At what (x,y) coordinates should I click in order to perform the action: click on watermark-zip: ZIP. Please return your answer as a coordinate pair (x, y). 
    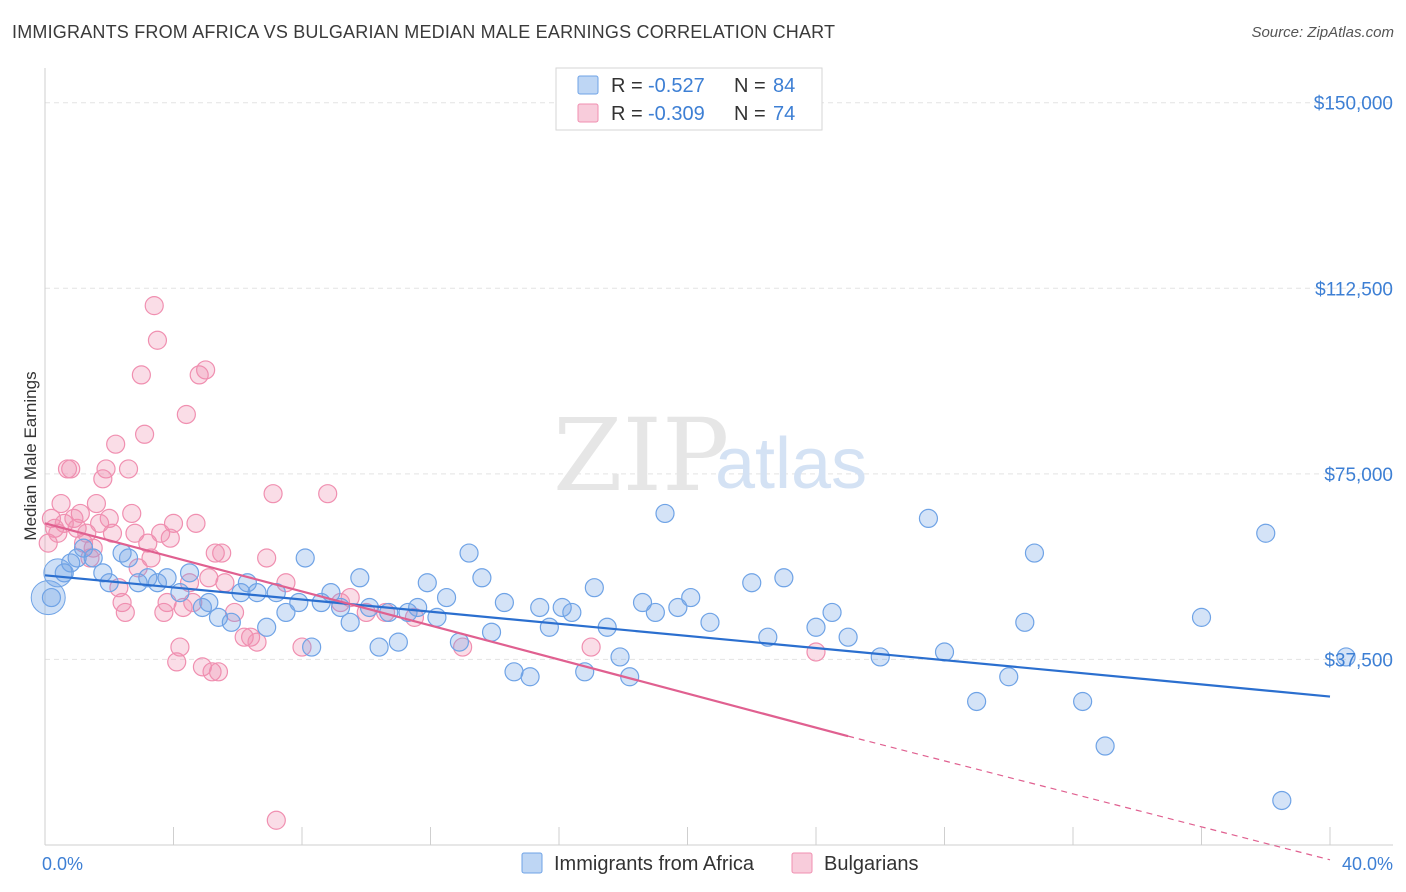
    Looking at the image, I should click on (641, 455).